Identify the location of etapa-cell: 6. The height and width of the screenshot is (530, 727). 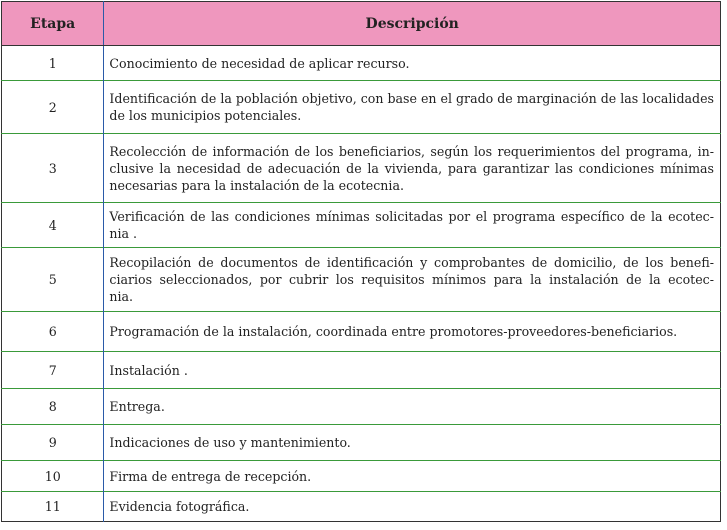
(53, 331).